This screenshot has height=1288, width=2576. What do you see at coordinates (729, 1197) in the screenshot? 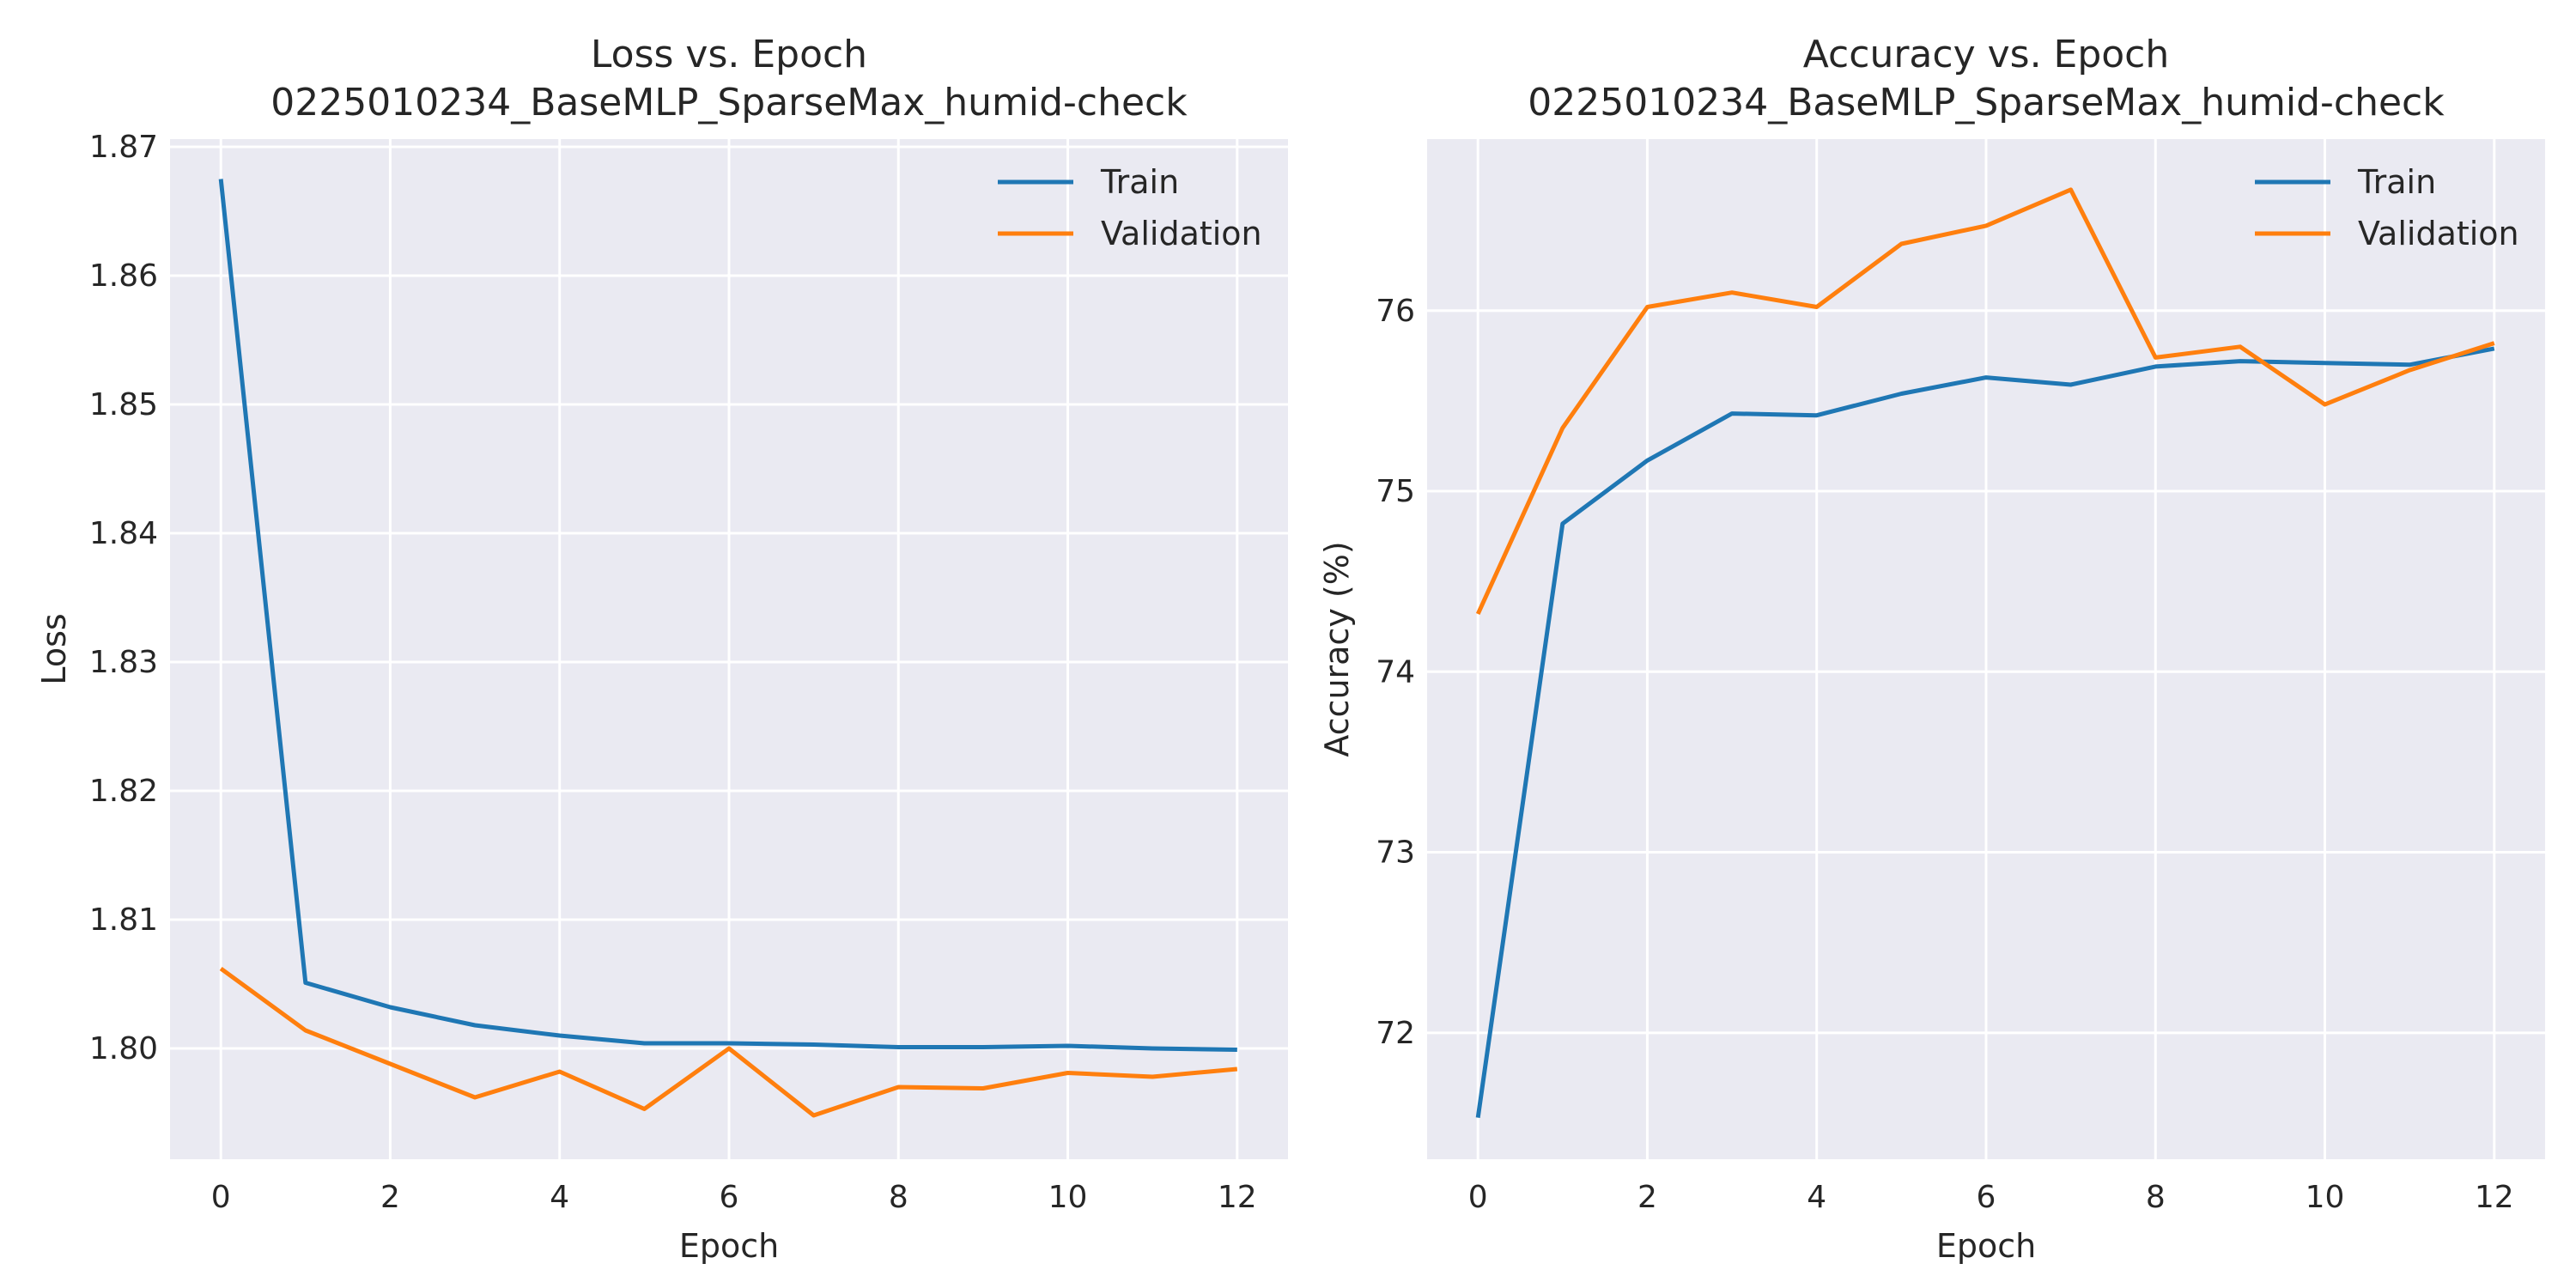
I see `loss-x-tick-label: 6` at bounding box center [729, 1197].